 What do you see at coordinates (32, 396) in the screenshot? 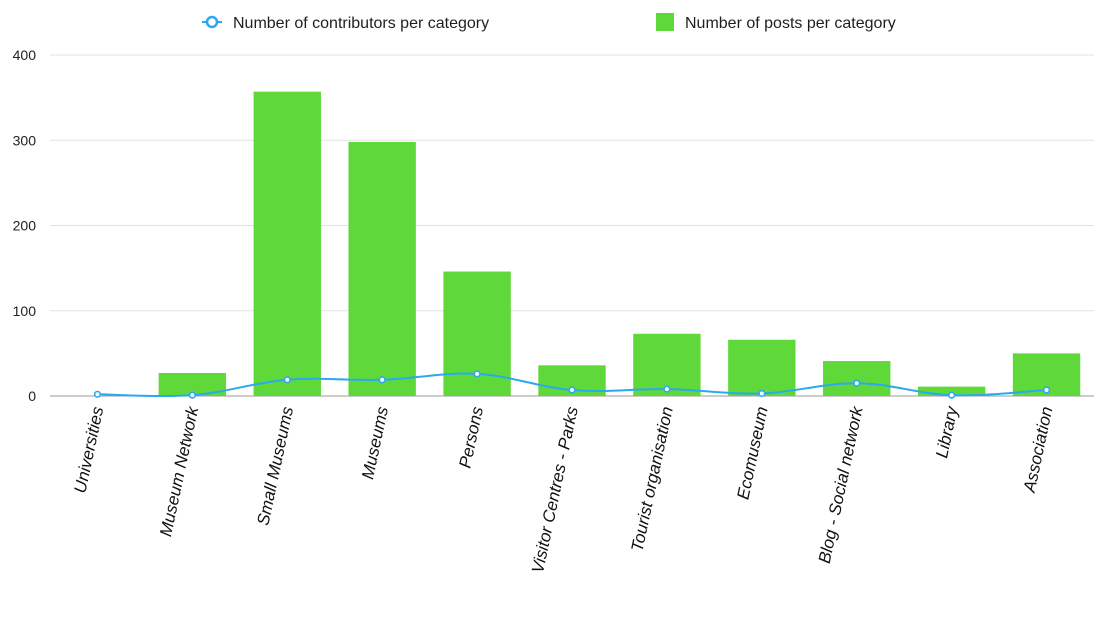
I see `y-tick-label: 0` at bounding box center [32, 396].